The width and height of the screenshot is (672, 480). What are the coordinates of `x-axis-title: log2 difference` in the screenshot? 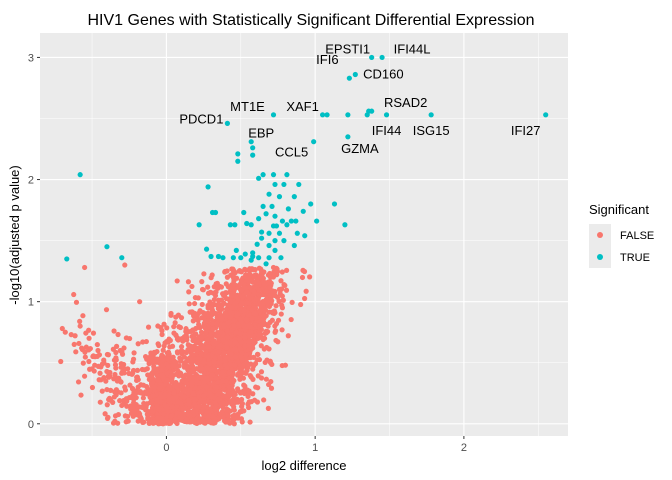 It's located at (303, 465).